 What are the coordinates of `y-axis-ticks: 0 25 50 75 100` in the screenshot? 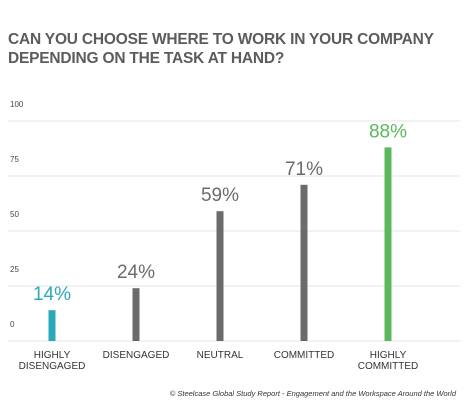 It's located at (17, 214).